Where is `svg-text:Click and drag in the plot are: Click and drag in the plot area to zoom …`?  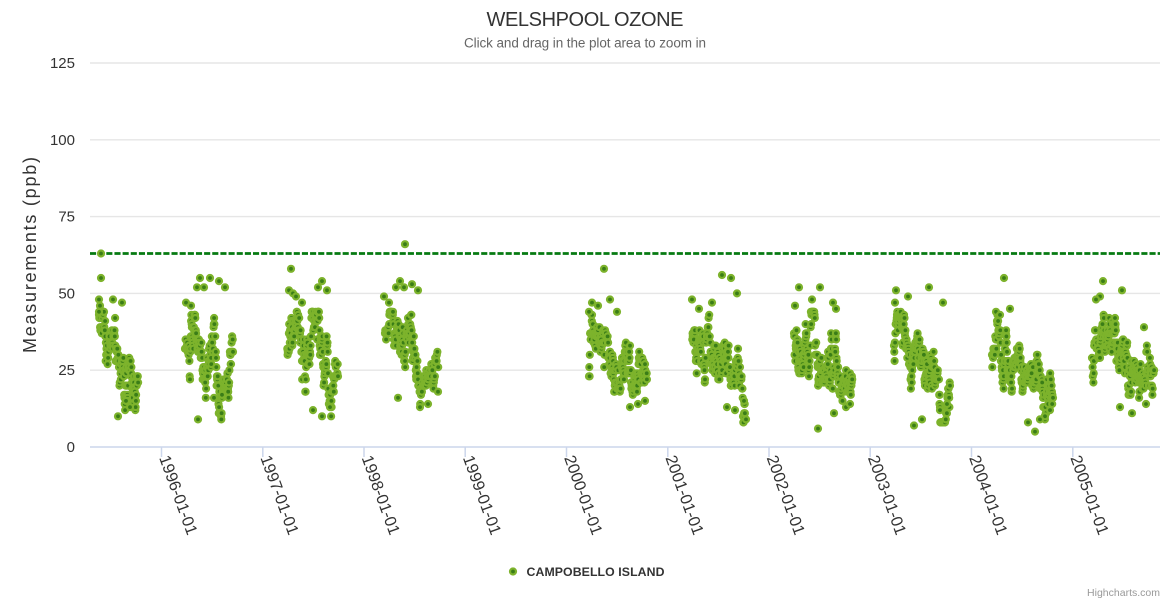 svg-text:Click and drag in the plot are: Click and drag in the plot area to zoom … is located at coordinates (585, 43).